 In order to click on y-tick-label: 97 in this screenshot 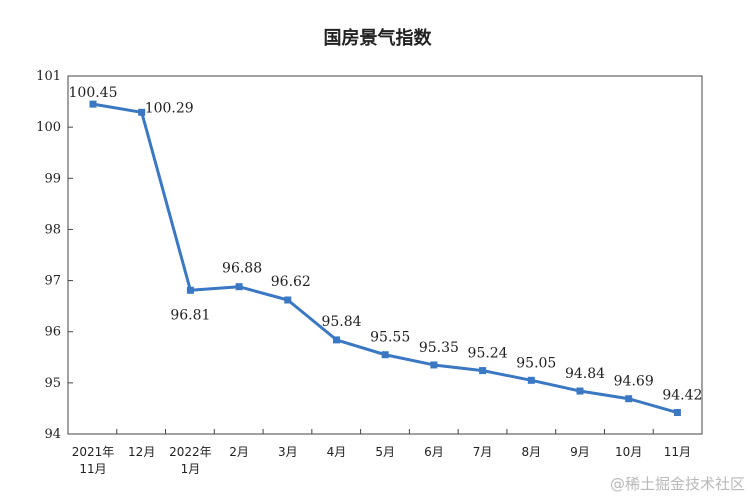, I will do `click(52, 281)`.